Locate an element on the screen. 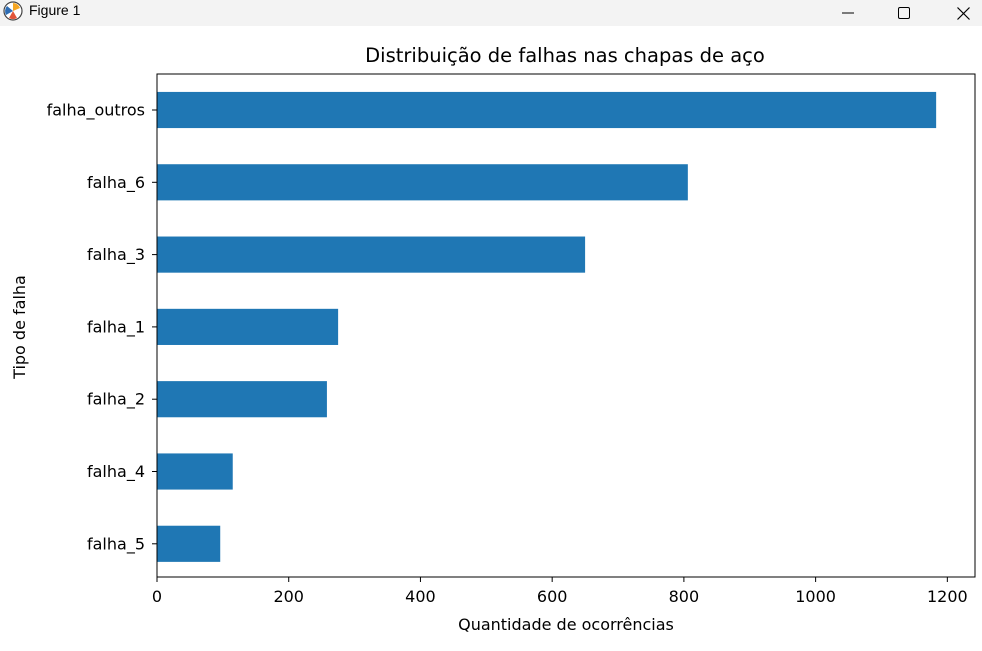  y-tick-label: falha_5 is located at coordinates (116, 544).